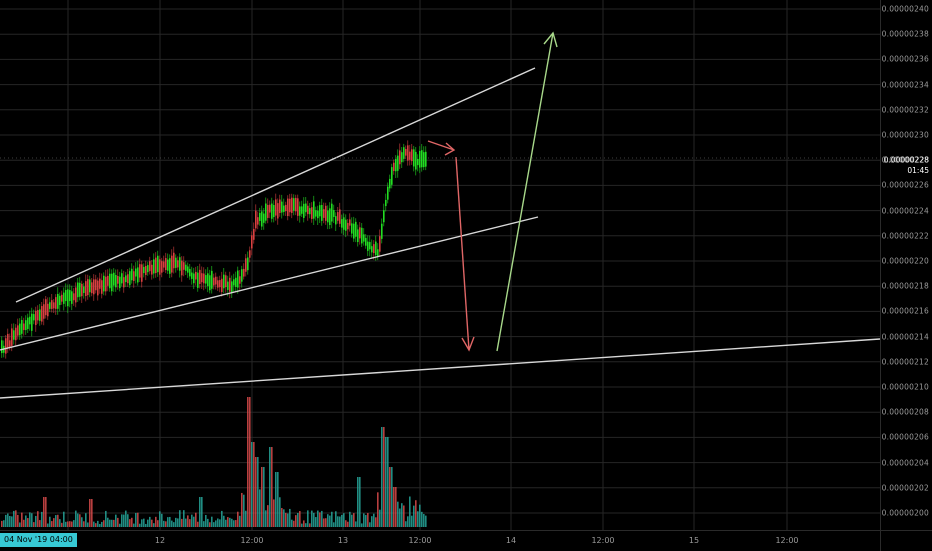 This screenshot has width=932, height=551. Describe the element at coordinates (905, 185) in the screenshot. I see `price-tick-label: 0.00000226` at that location.